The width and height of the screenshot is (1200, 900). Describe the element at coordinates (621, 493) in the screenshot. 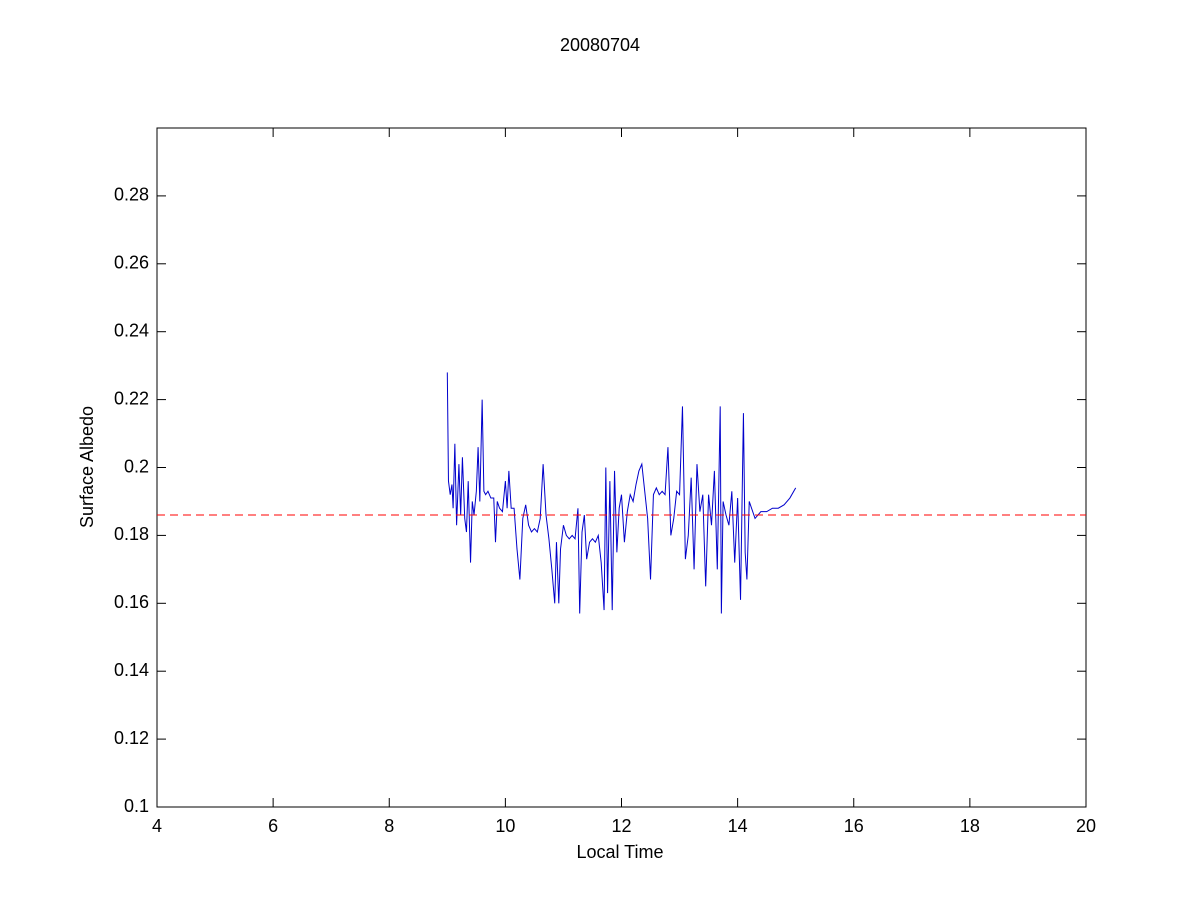

I see `data-line` at that location.